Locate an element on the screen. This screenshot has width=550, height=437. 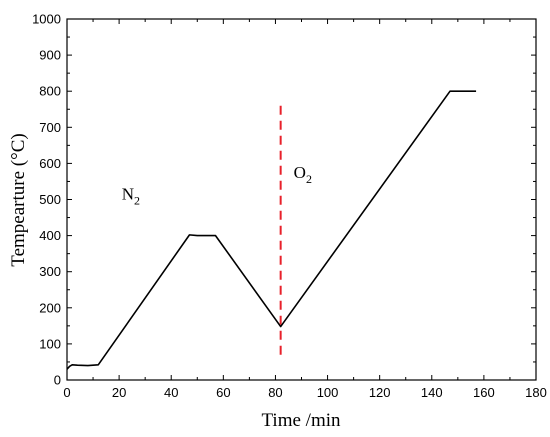
x-tick-label: 140 is located at coordinates (432, 392).